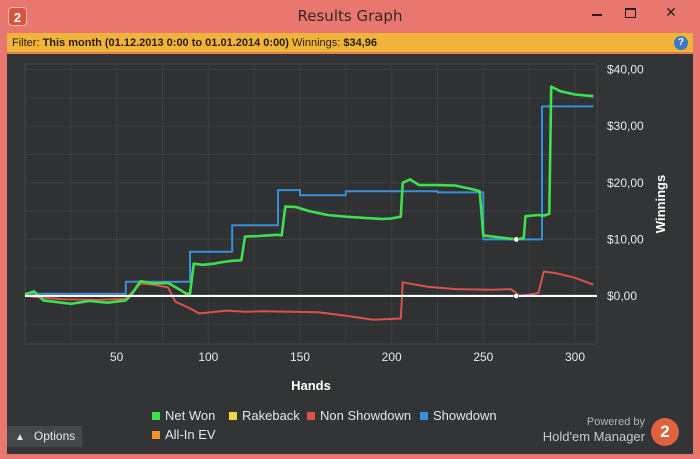 Image resolution: width=700 pixels, height=459 pixels. I want to click on legend-label: All-In EV, so click(190, 434).